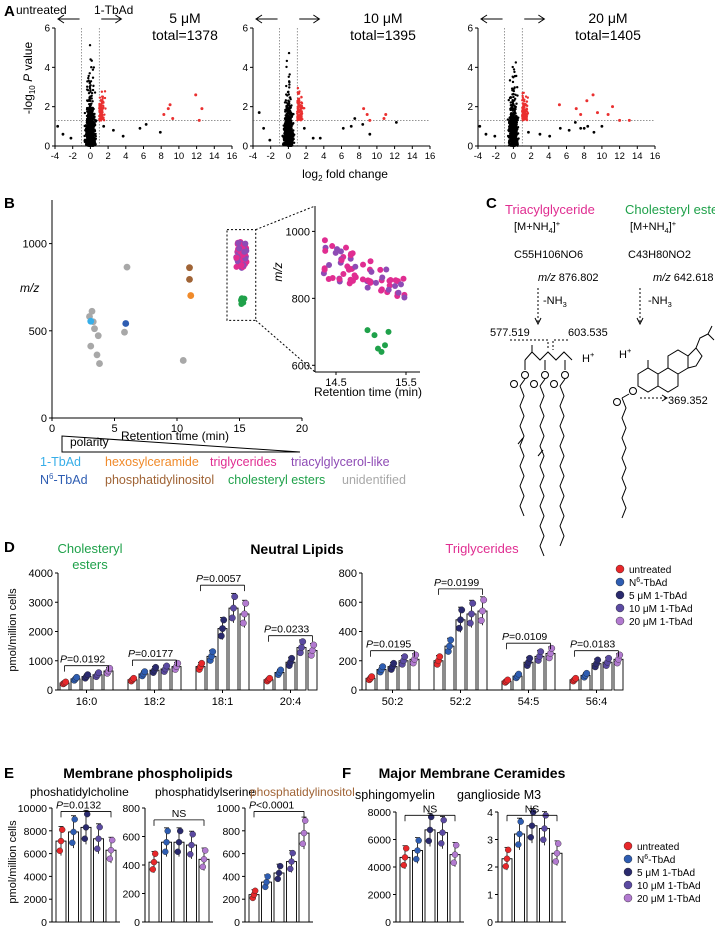 Image resolution: width=715 pixels, height=936 pixels. I want to click on volcano-ylabel: -log10 P value, so click(29, 78).